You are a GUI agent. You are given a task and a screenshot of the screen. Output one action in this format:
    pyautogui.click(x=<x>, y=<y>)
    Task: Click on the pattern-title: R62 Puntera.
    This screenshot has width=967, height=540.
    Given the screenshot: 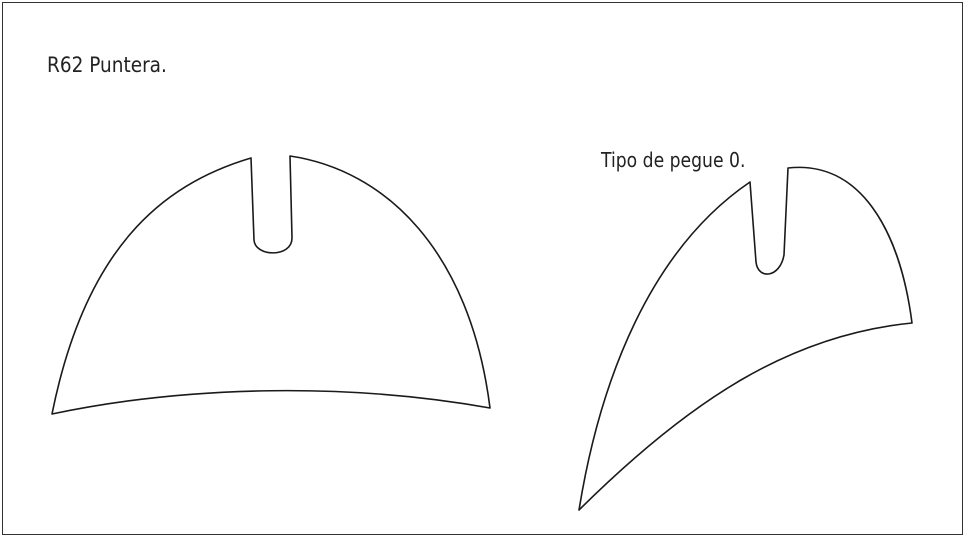 What is the action you would take?
    pyautogui.click(x=107, y=65)
    